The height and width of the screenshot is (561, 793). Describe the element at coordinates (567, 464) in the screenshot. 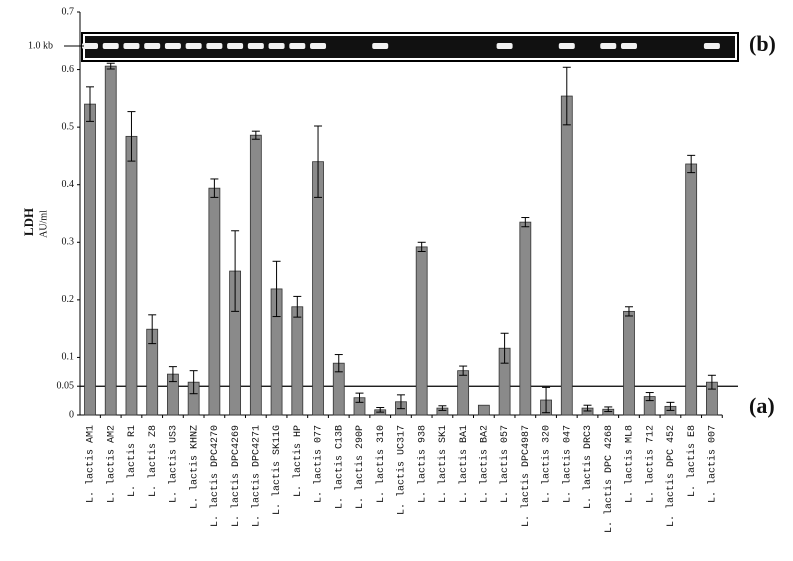

I see `x-tick-label: L. lactis 047` at that location.